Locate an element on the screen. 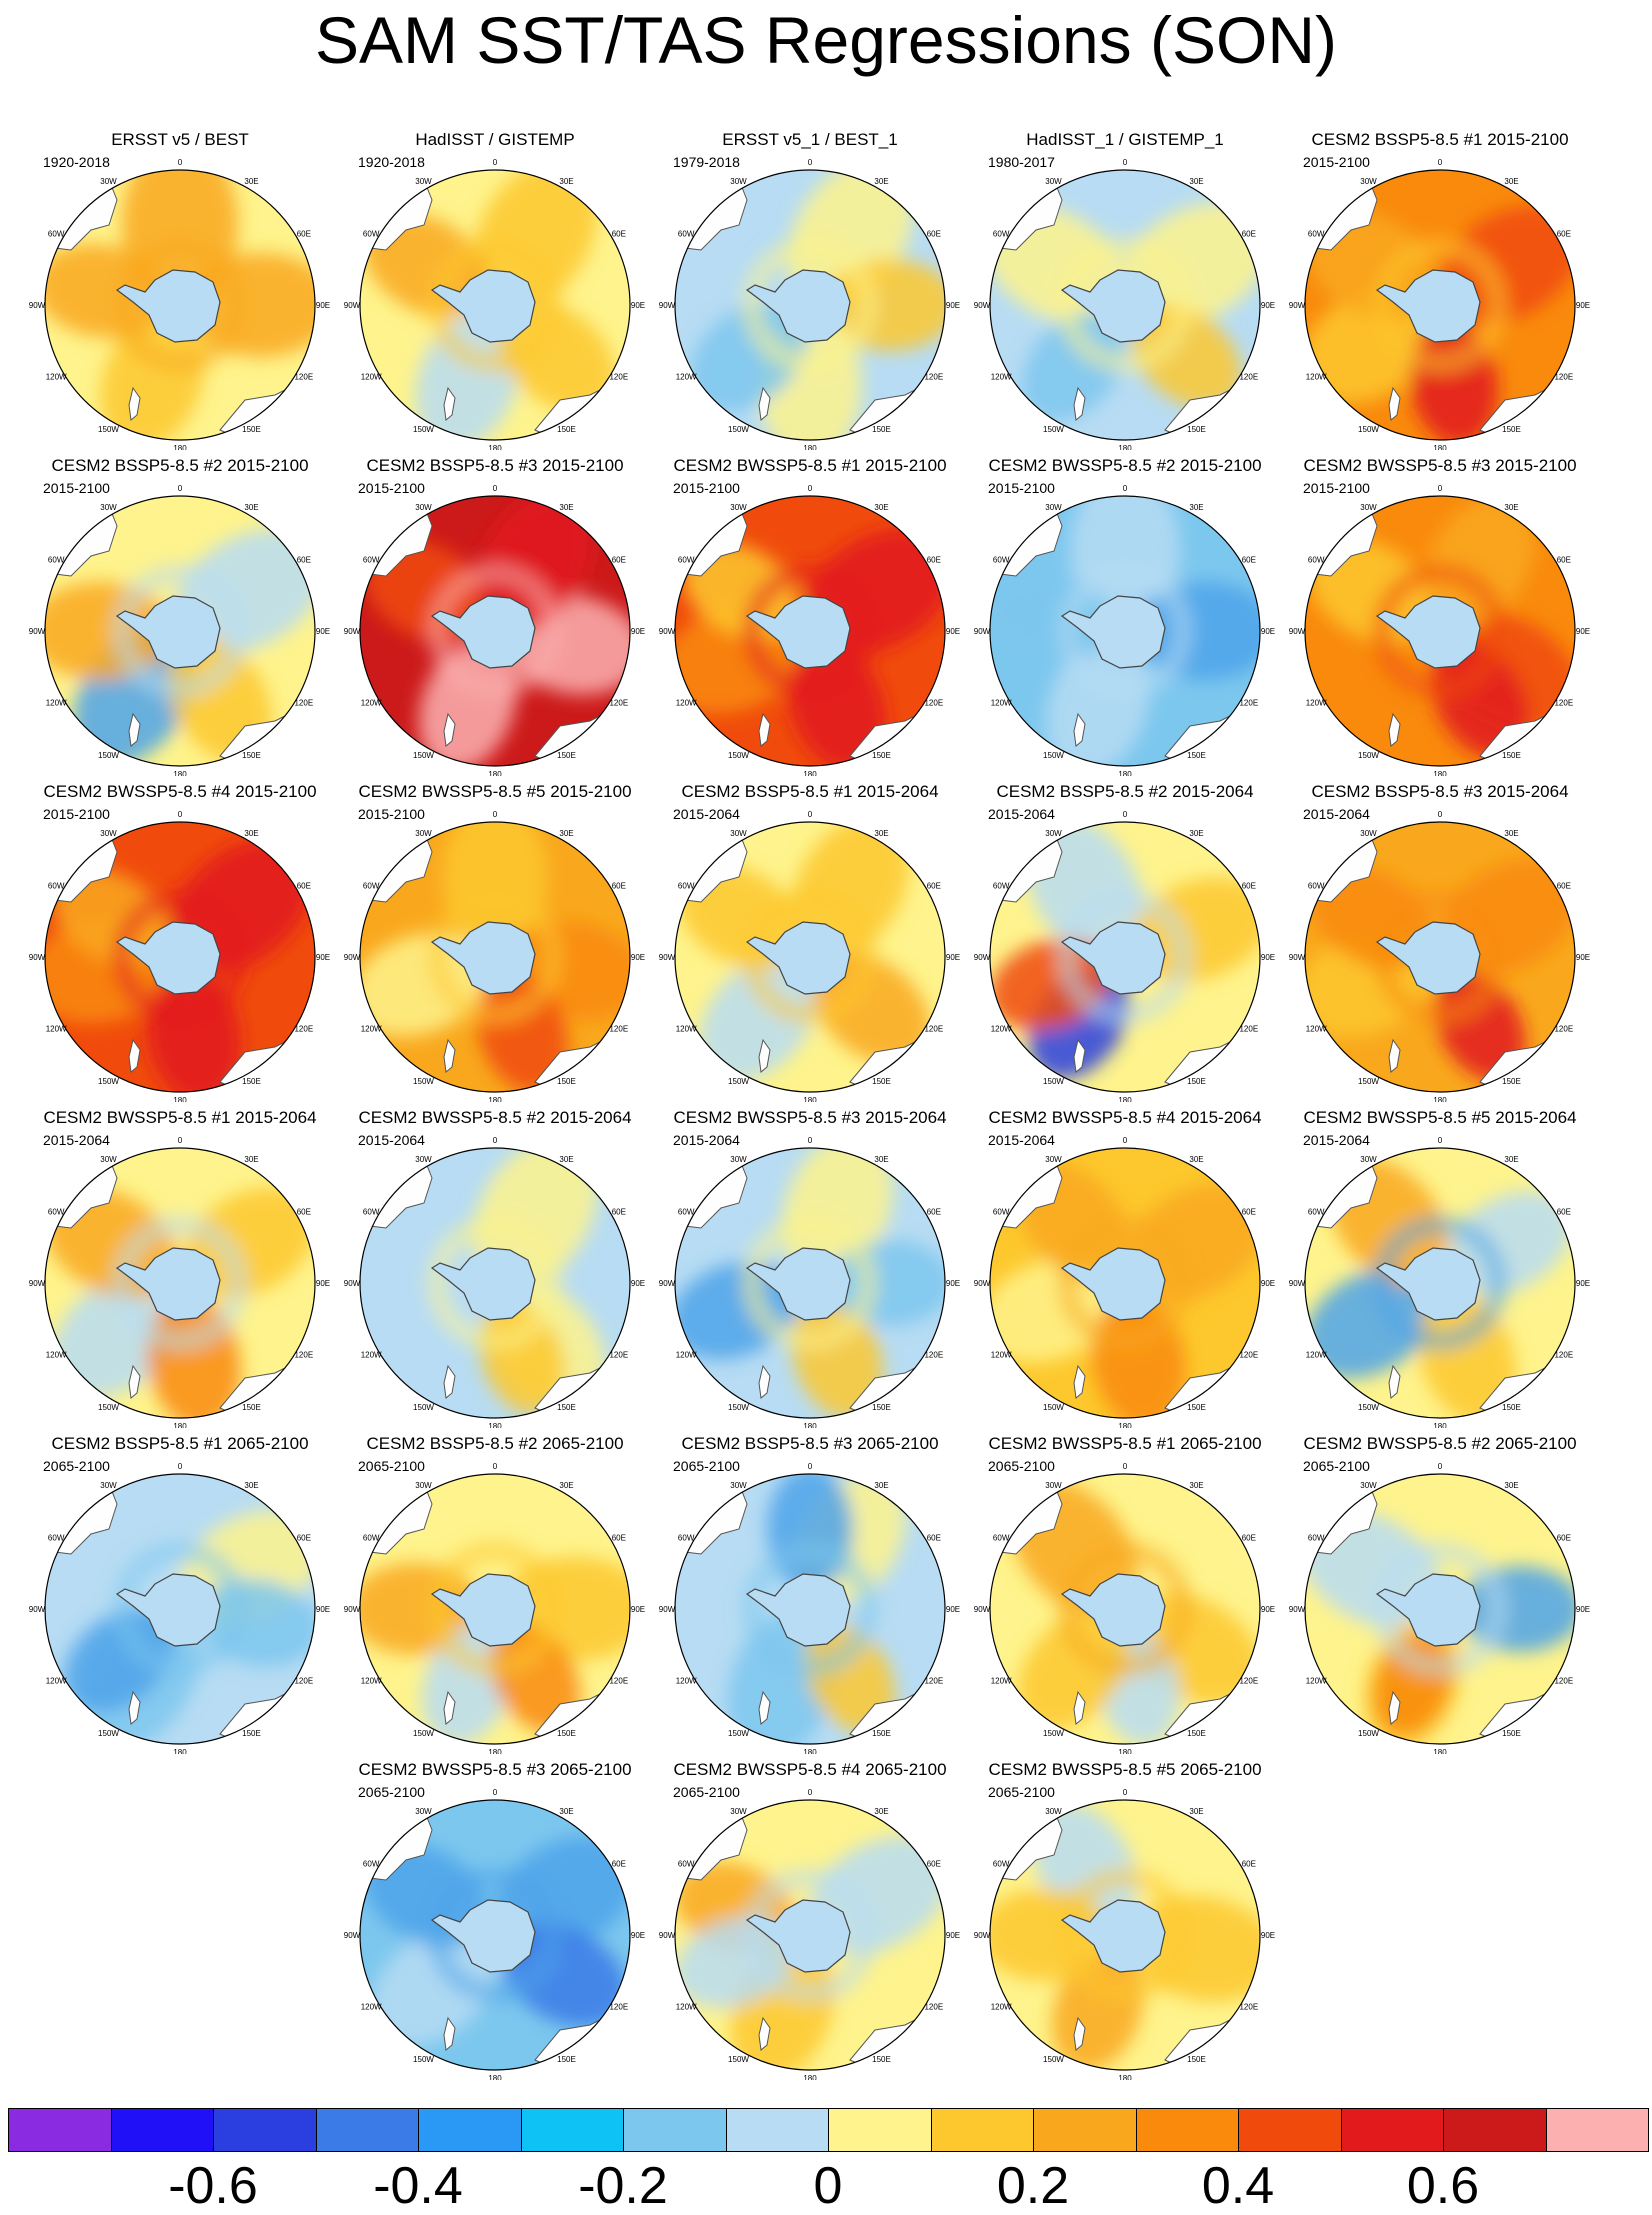  panel-title: CESM2 BWSSP5-8.5 #2 2065-2100 is located at coordinates (1440, 1443).